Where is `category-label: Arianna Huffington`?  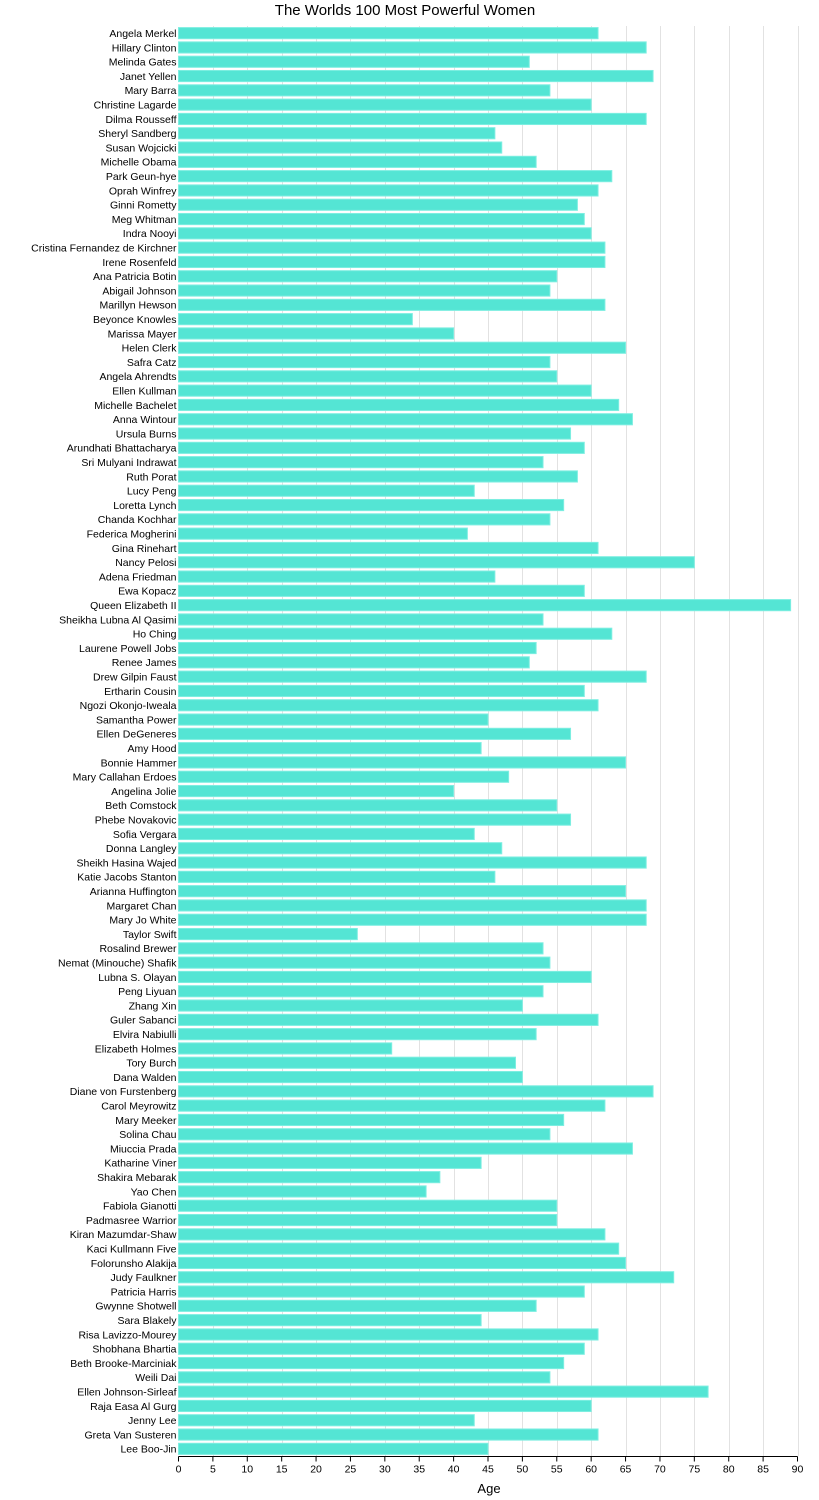 category-label: Arianna Huffington is located at coordinates (133, 892).